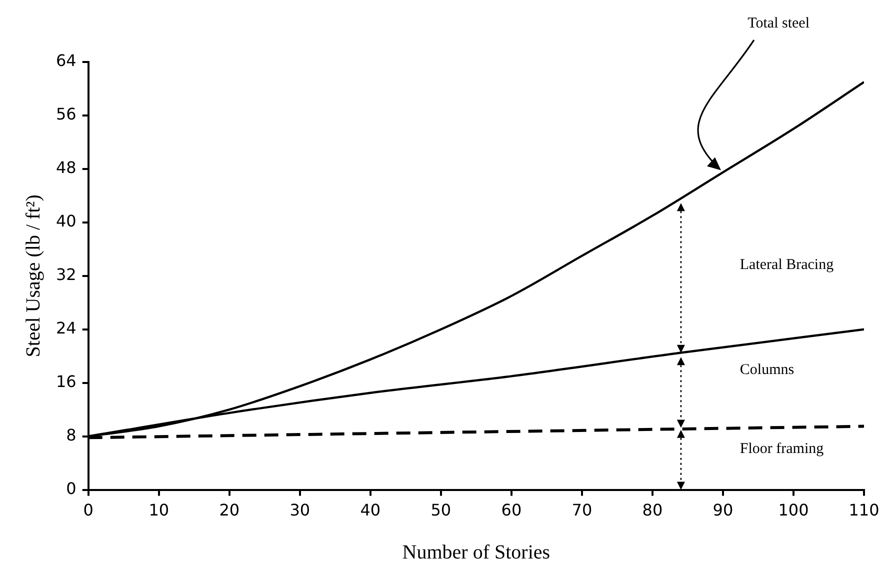 The height and width of the screenshot is (577, 892). I want to click on x-tick-label: 20, so click(229, 510).